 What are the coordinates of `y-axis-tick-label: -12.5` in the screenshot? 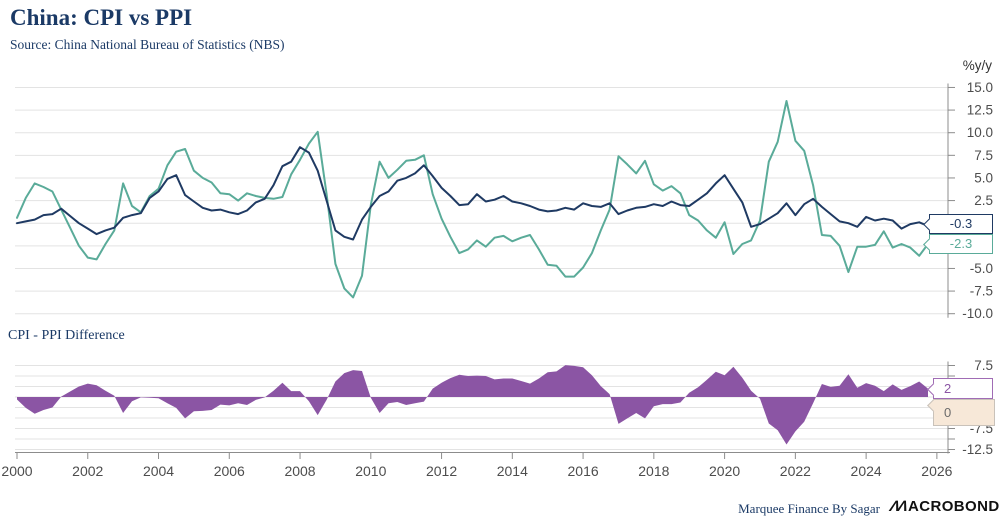 It's located at (977, 449).